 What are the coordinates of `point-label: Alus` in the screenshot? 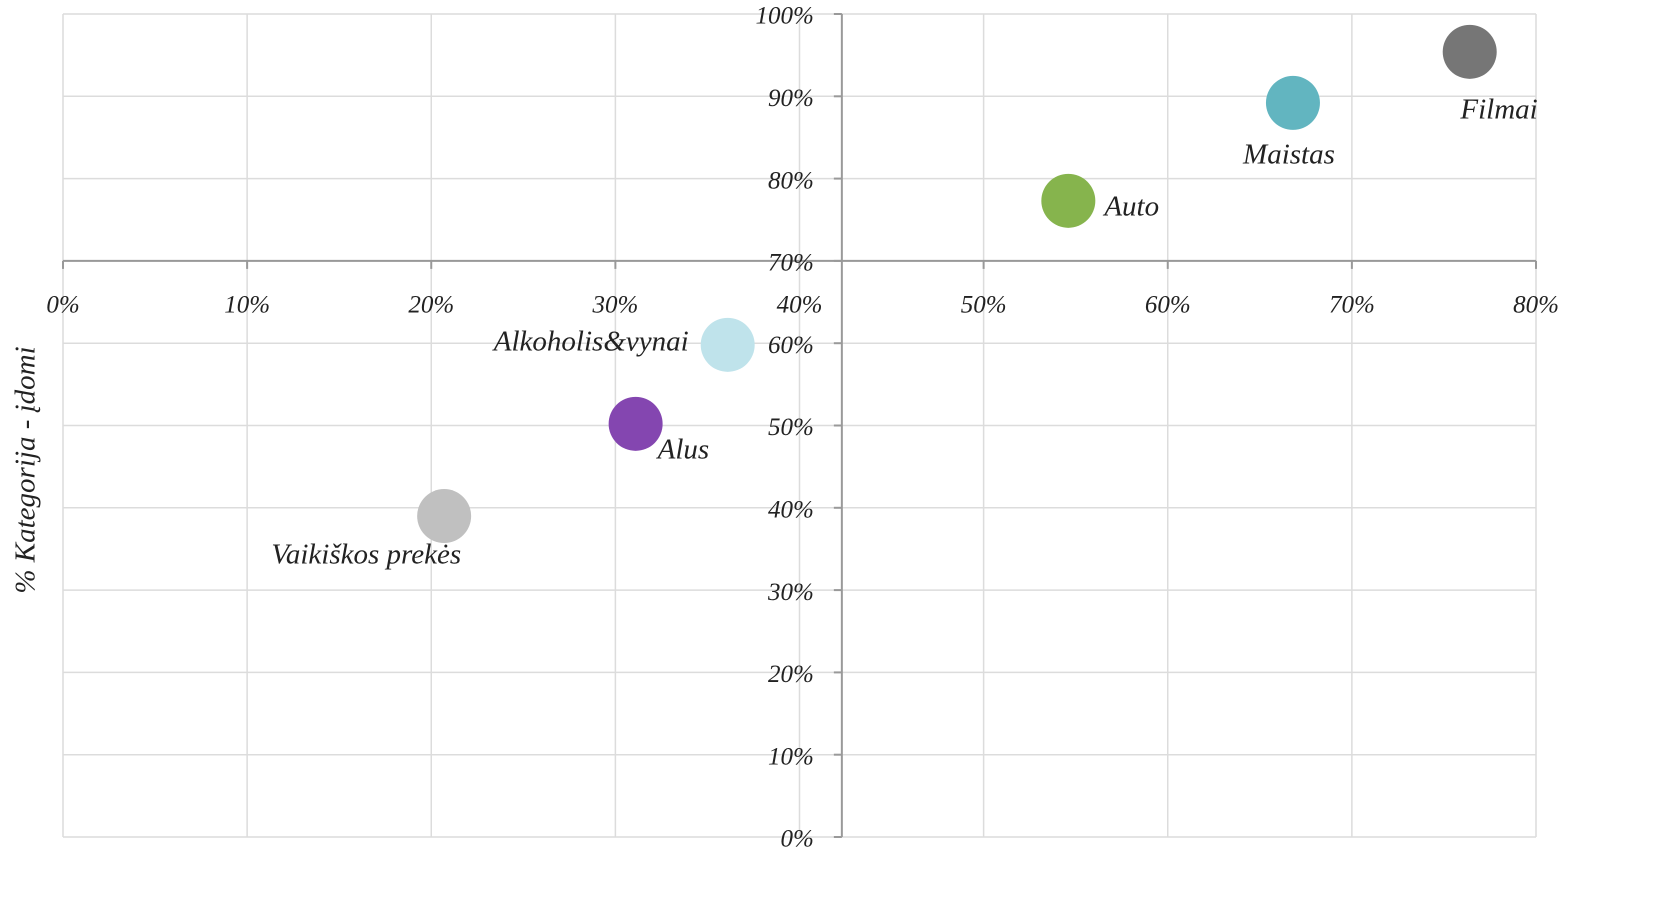 It's located at (683, 450).